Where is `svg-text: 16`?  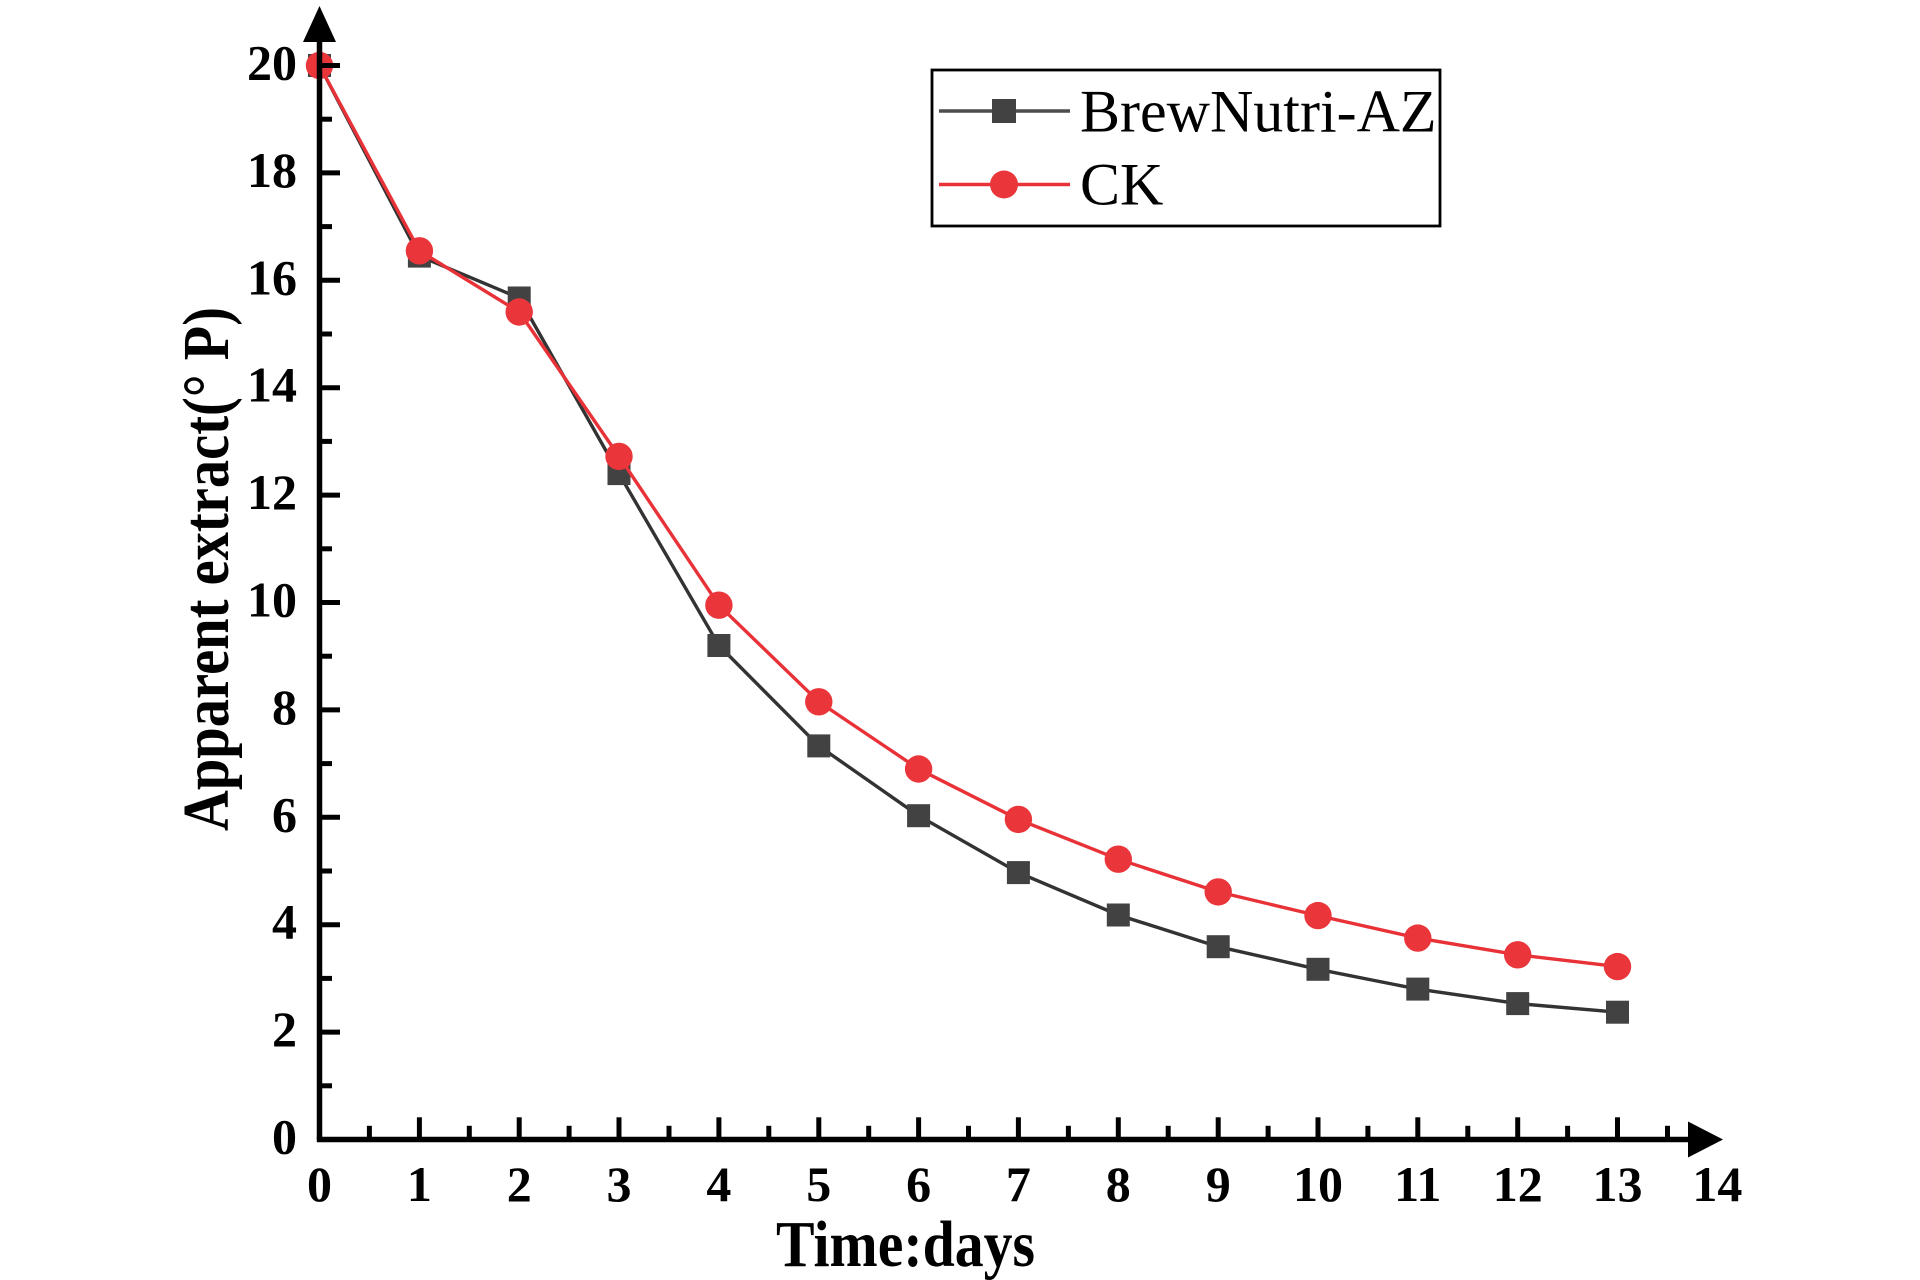
svg-text: 16 is located at coordinates (272, 277).